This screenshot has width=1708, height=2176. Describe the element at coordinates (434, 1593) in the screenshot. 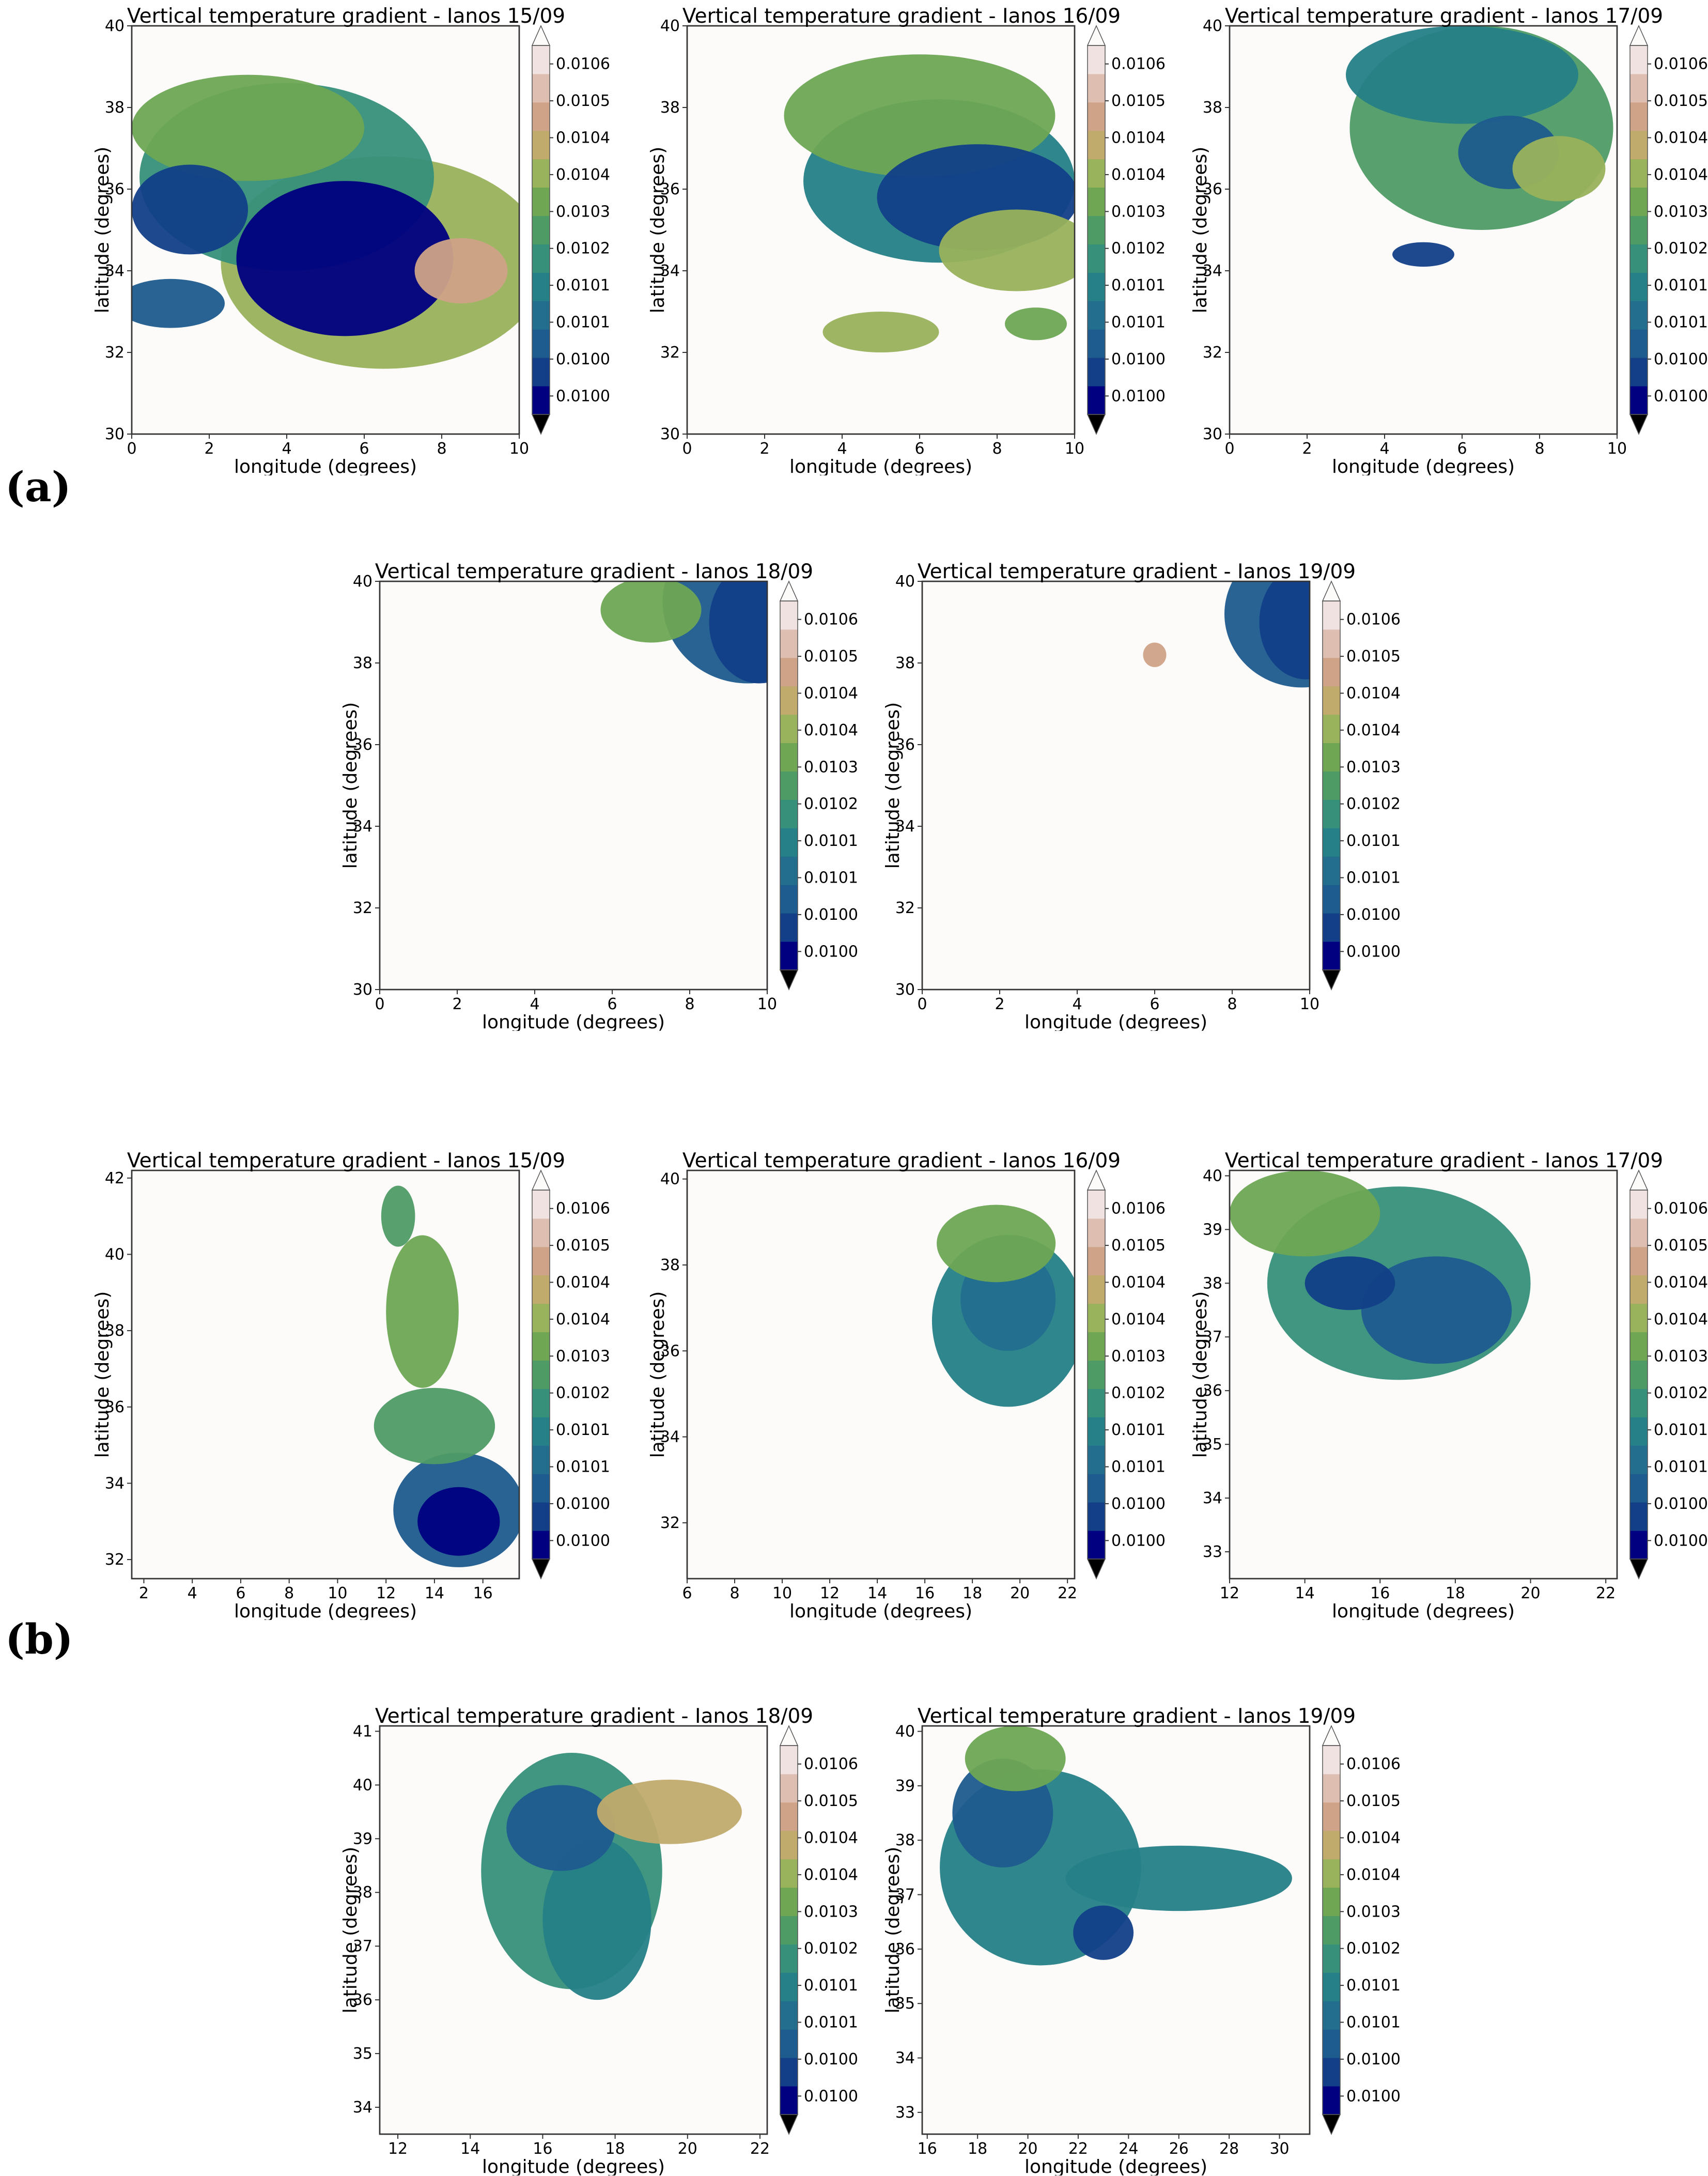

I see `x-tick-label: 14` at that location.